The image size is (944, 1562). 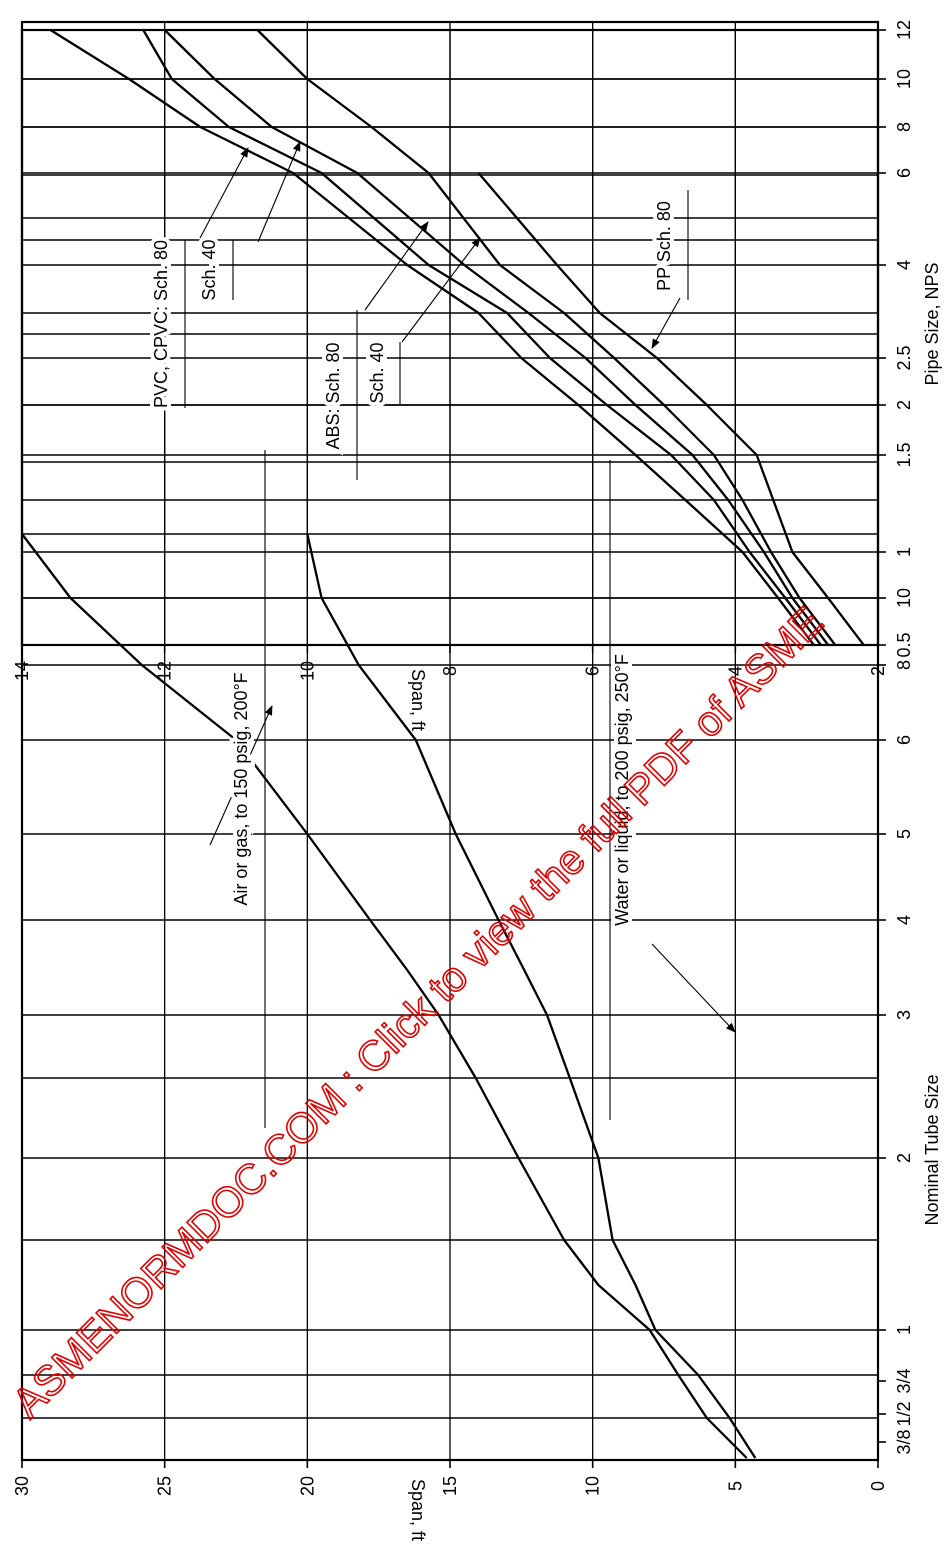 What do you see at coordinates (904, 920) in the screenshot?
I see `tube-size-tick-label-4: 4` at bounding box center [904, 920].